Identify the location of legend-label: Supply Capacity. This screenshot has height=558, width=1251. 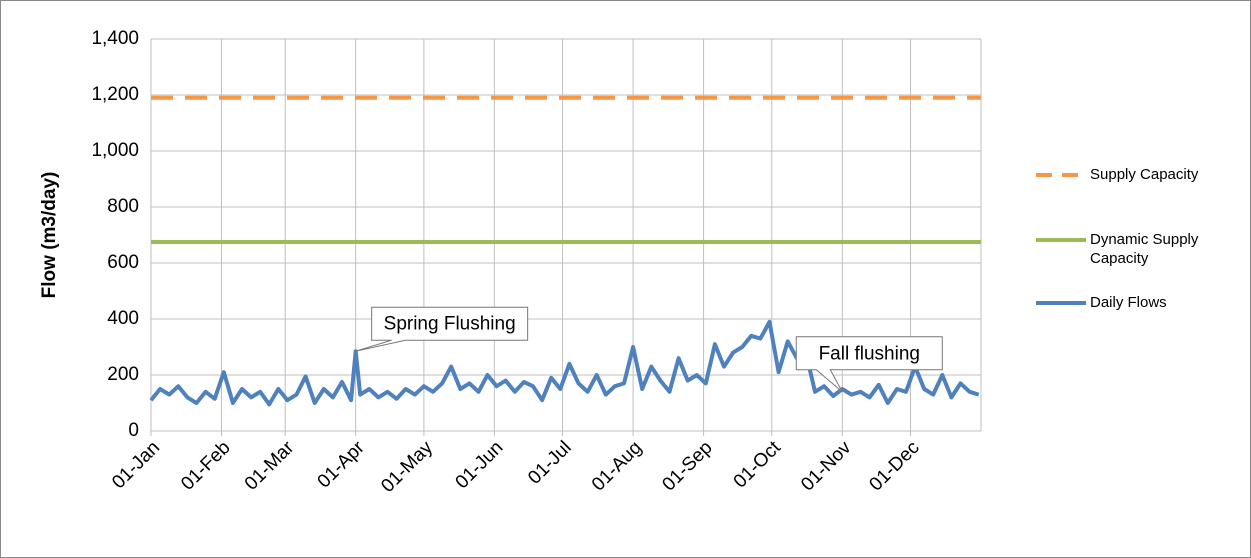
(1144, 174).